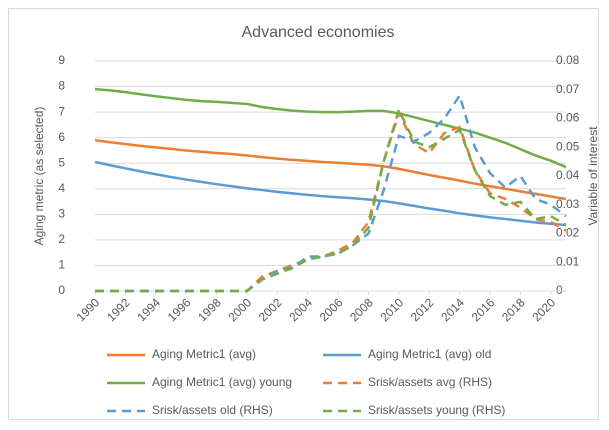 The width and height of the screenshot is (609, 430). I want to click on legend-label: Aging Metric1 (avg) young, so click(222, 382).